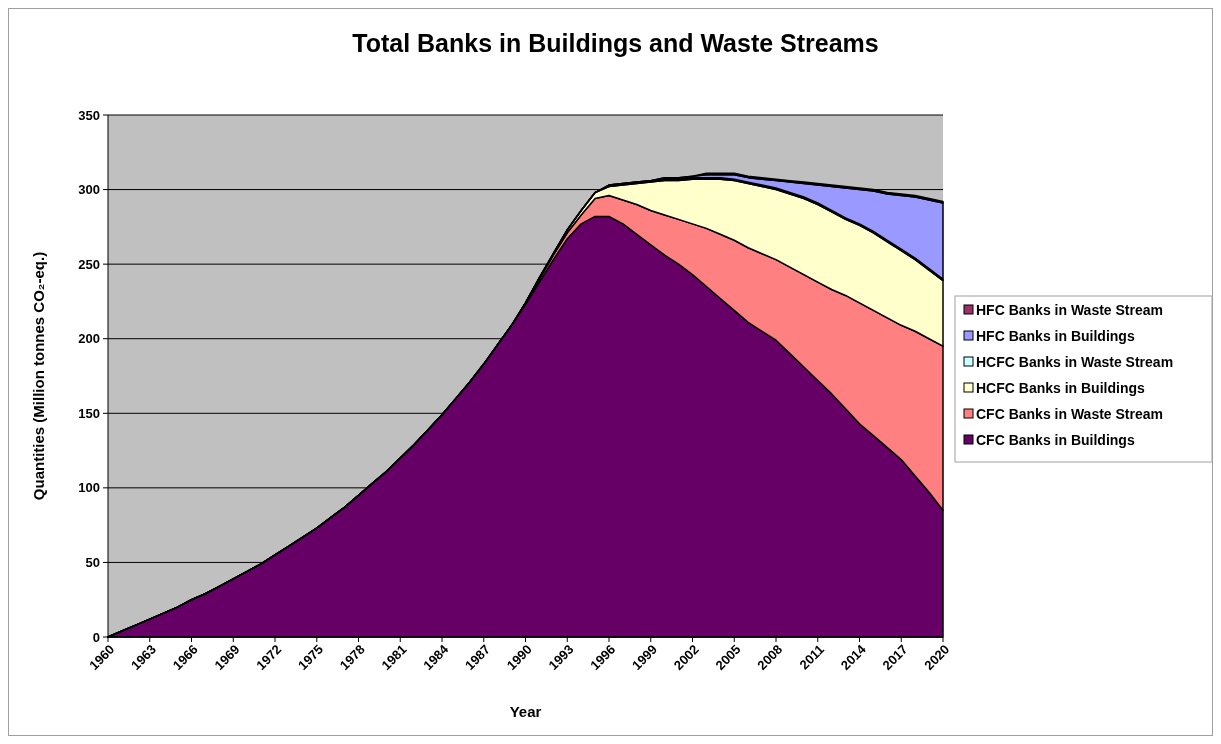 This screenshot has width=1221, height=744. Describe the element at coordinates (96, 637) in the screenshot. I see `y-tick-label: 0` at that location.